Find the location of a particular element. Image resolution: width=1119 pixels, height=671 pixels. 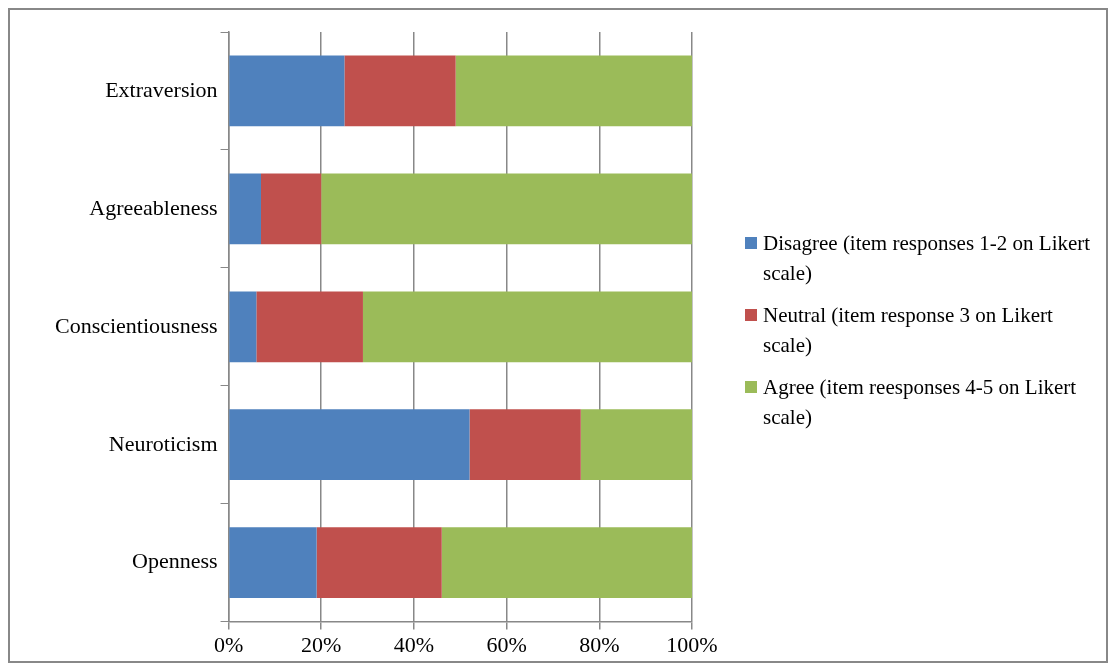

x-tick-label: 80% is located at coordinates (599, 644).